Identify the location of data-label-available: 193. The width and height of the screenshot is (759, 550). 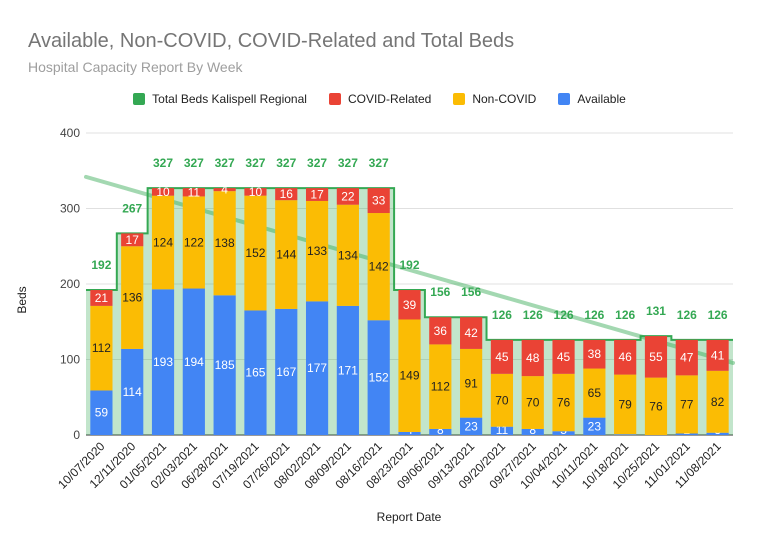
(163, 362).